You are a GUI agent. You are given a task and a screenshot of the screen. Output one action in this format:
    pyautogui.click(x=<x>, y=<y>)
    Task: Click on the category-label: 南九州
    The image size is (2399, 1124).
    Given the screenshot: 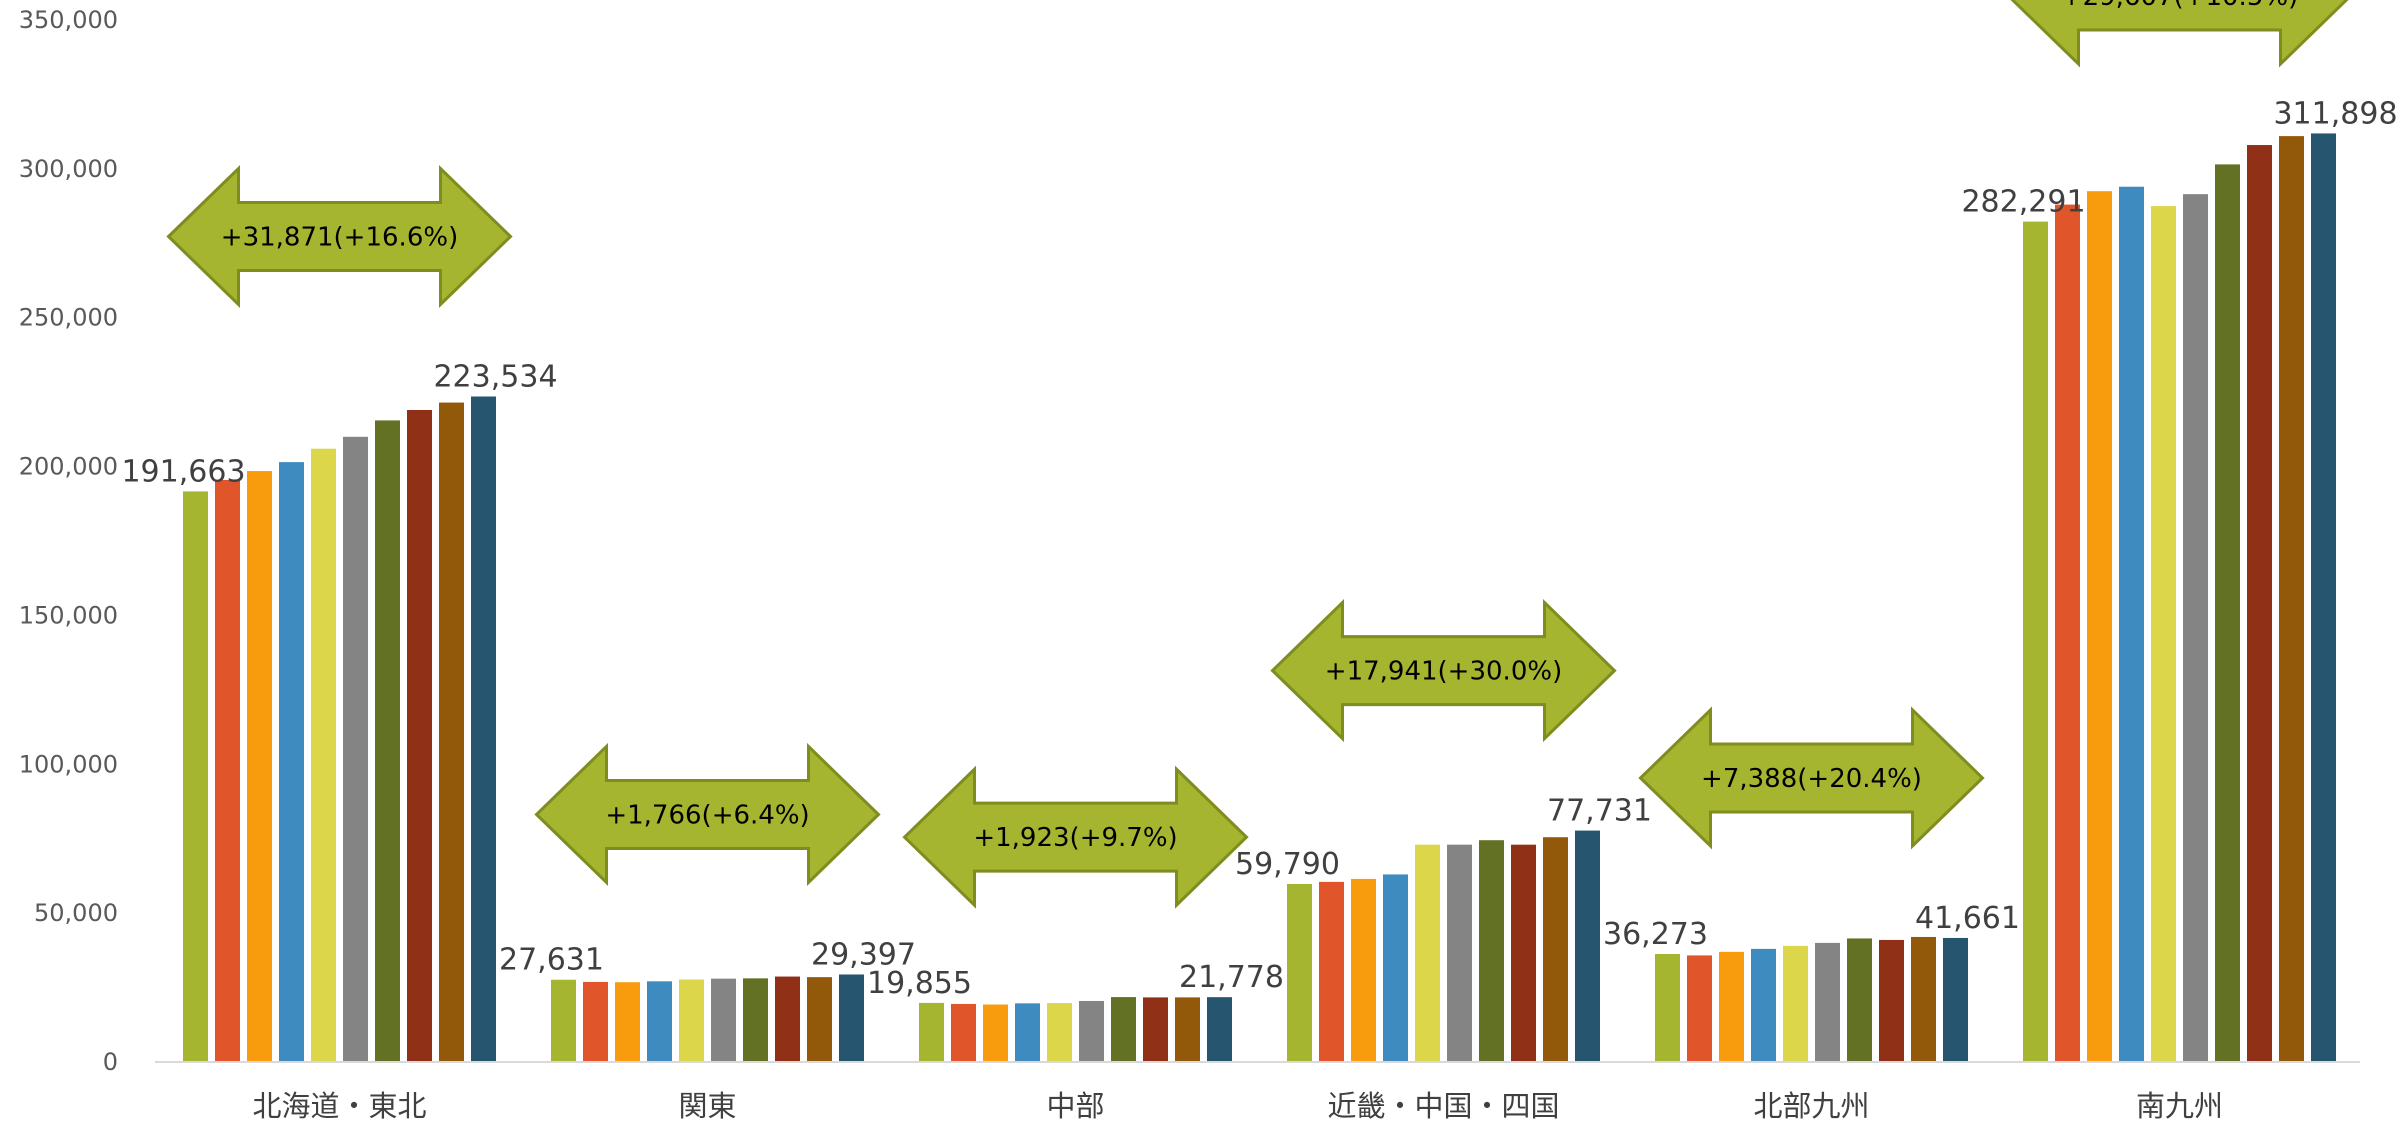 What is the action you would take?
    pyautogui.click(x=2179, y=1106)
    